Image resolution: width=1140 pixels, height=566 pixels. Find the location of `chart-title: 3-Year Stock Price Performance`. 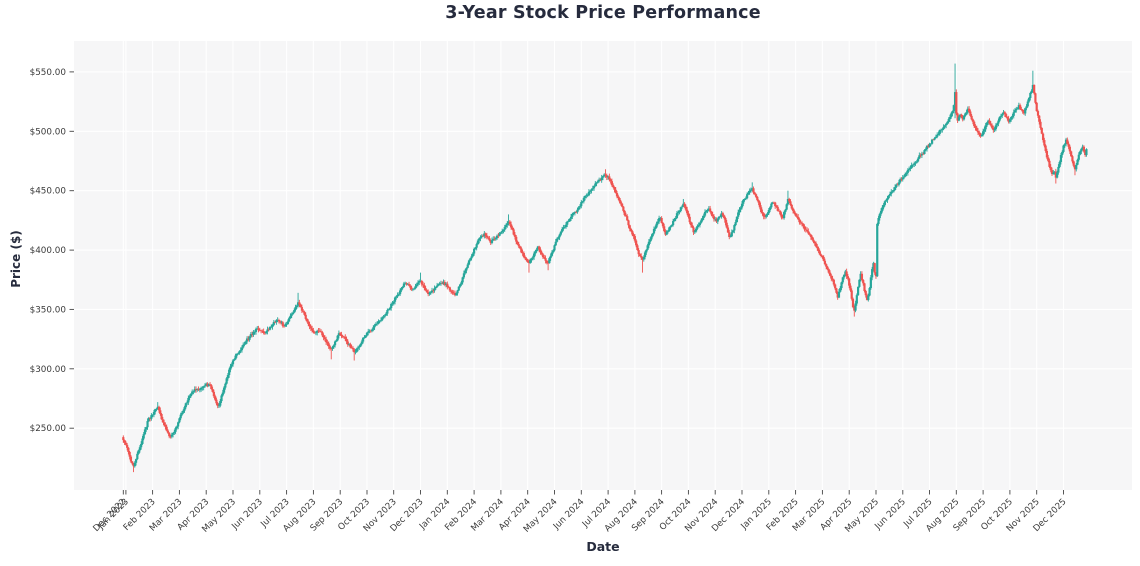

chart-title: 3-Year Stock Price Performance is located at coordinates (603, 13).